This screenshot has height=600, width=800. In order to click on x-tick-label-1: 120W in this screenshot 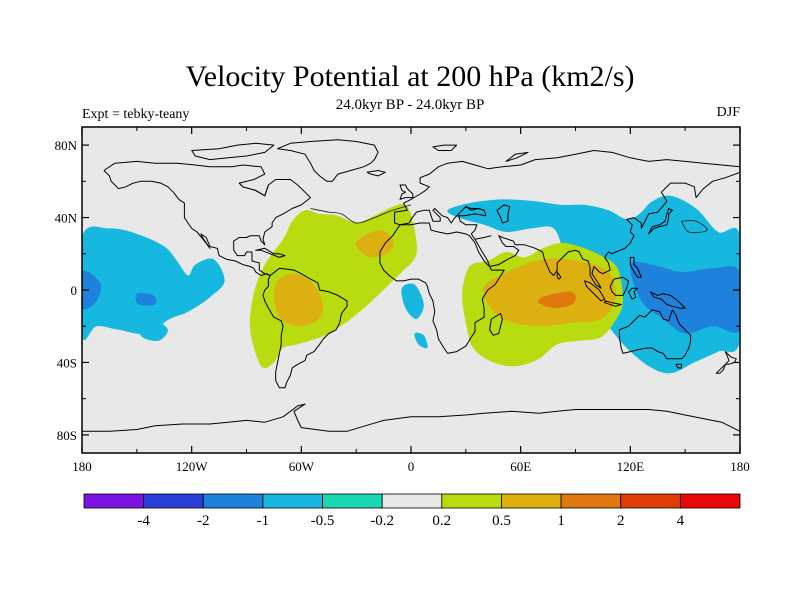, I will do `click(192, 466)`.